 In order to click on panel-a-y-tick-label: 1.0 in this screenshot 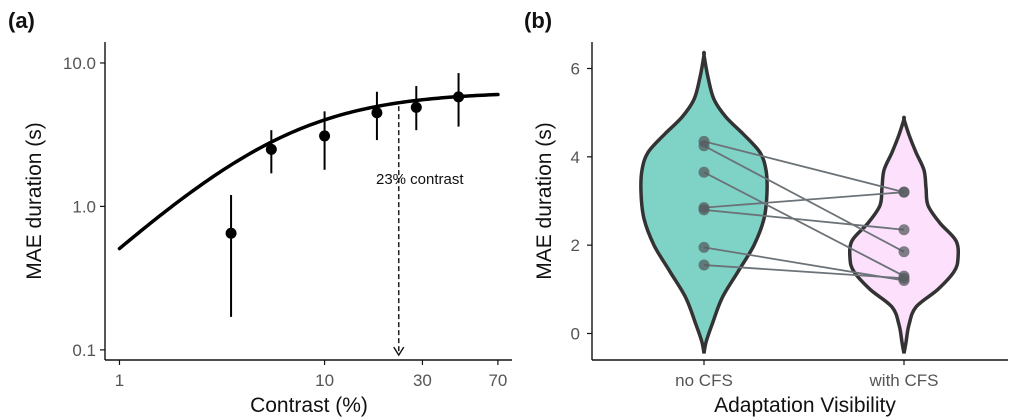, I will do `click(84, 206)`.